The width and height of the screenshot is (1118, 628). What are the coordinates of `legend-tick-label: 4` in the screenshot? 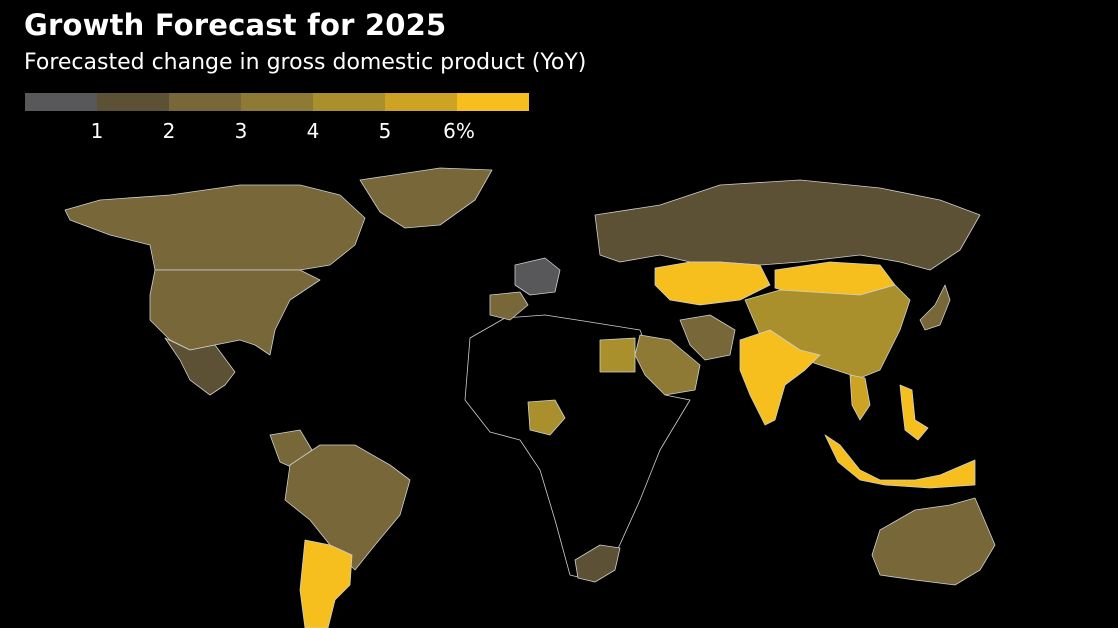 It's located at (313, 131).